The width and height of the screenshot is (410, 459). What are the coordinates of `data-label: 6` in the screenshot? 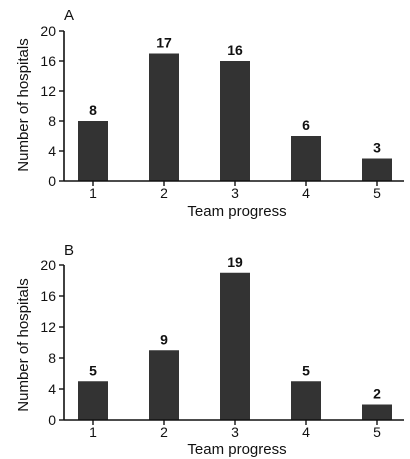 It's located at (306, 125).